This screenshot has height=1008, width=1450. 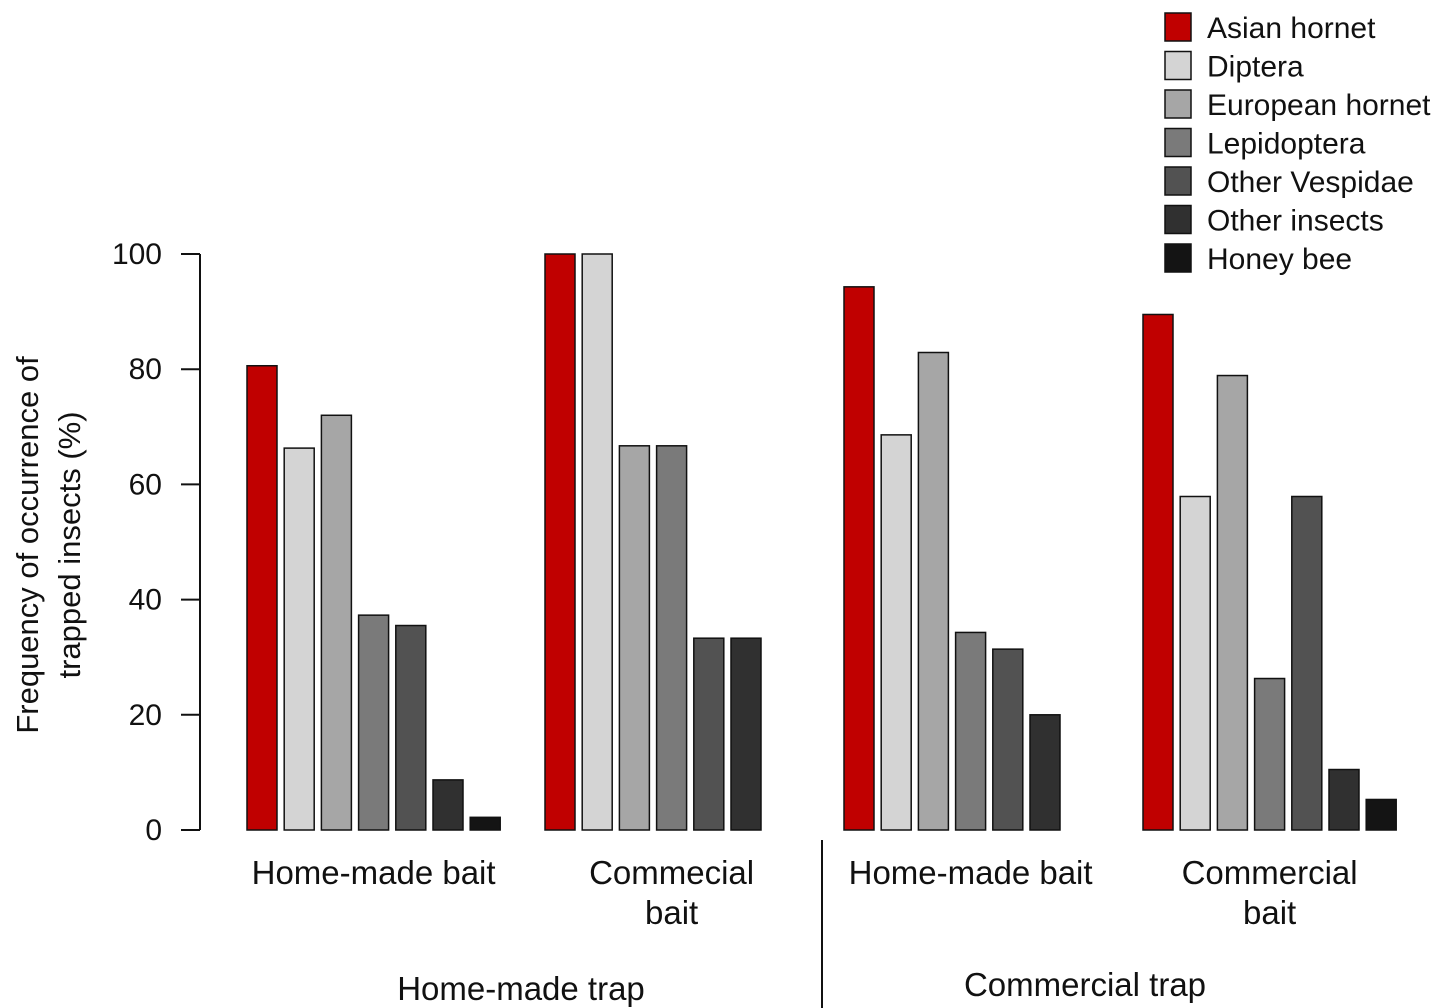 I want to click on y-tick-label: 60, so click(x=145, y=484).